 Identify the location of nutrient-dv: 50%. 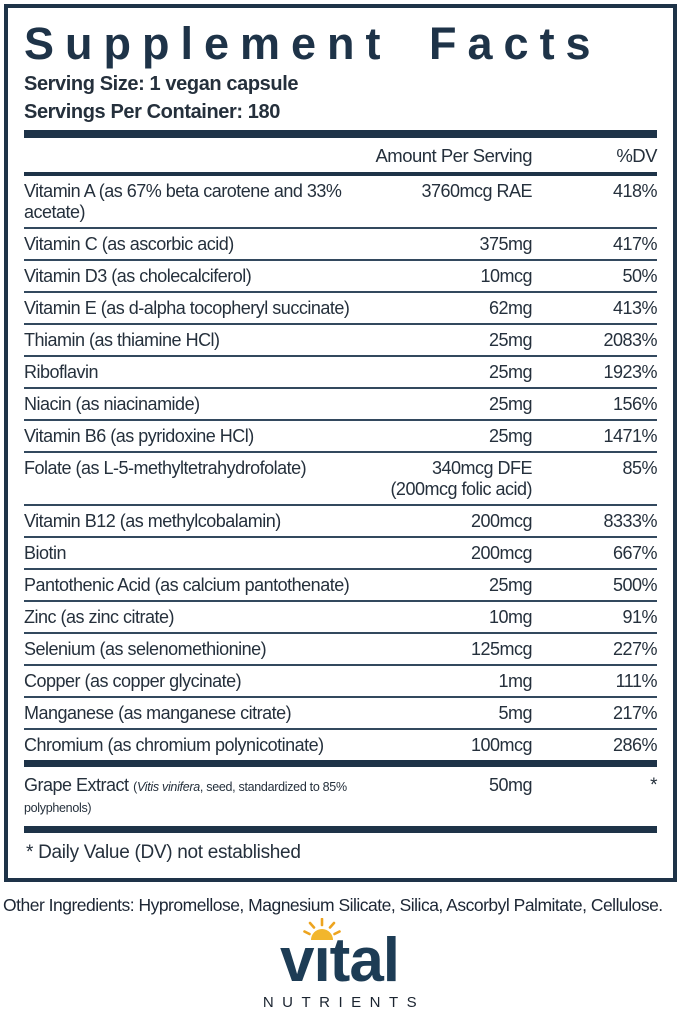
(639, 276).